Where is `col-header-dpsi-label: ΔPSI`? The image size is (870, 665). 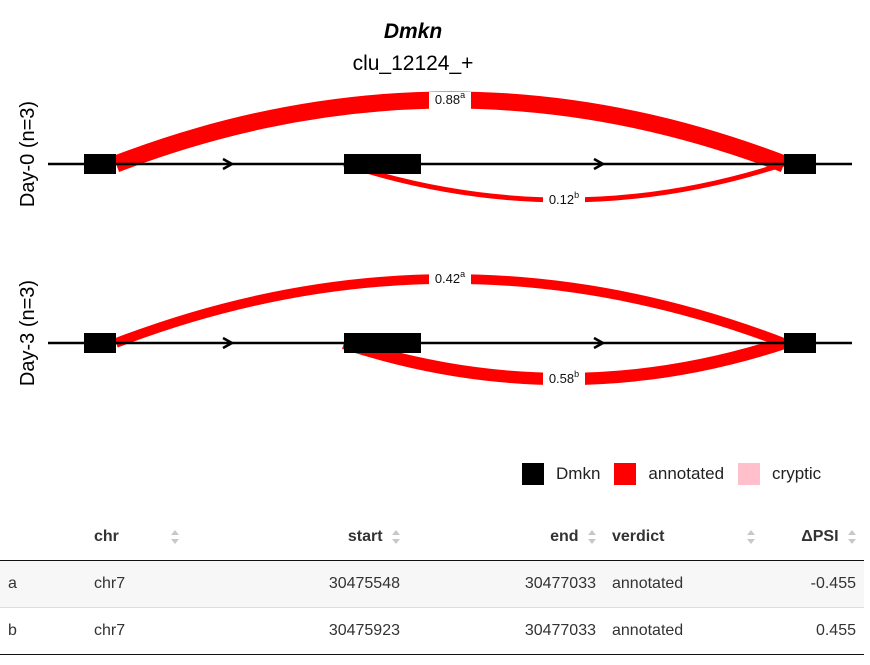 col-header-dpsi-label: ΔPSI is located at coordinates (820, 536).